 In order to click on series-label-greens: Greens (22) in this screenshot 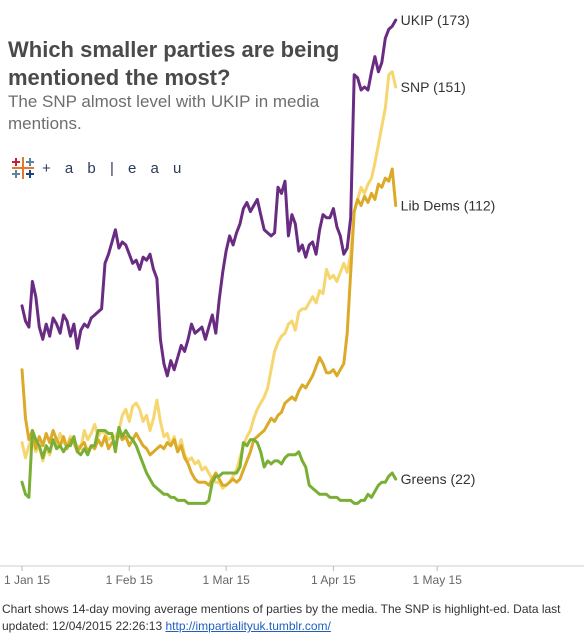, I will do `click(438, 479)`.